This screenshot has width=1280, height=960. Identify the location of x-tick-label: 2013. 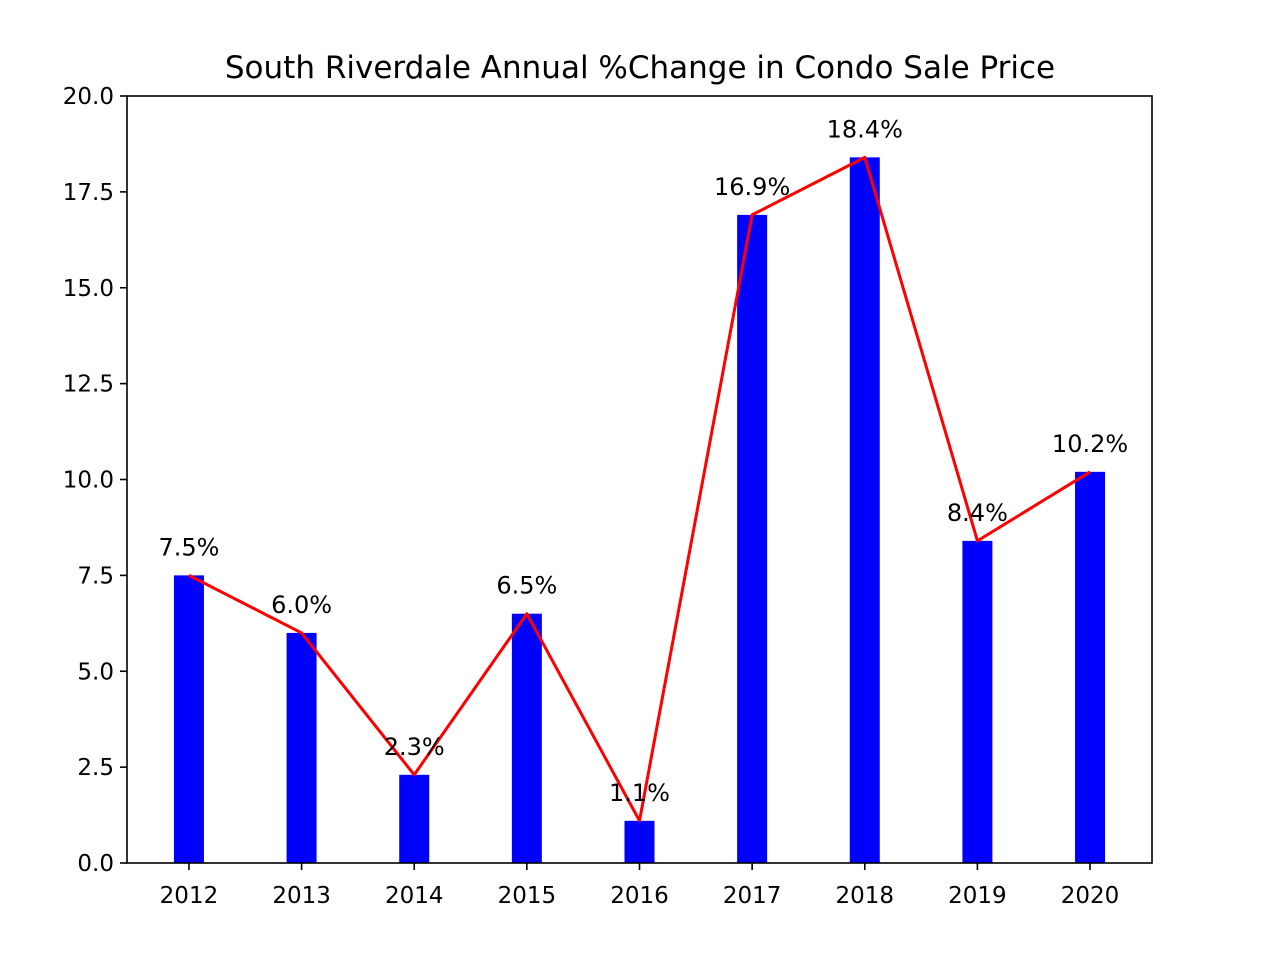
(301, 896).